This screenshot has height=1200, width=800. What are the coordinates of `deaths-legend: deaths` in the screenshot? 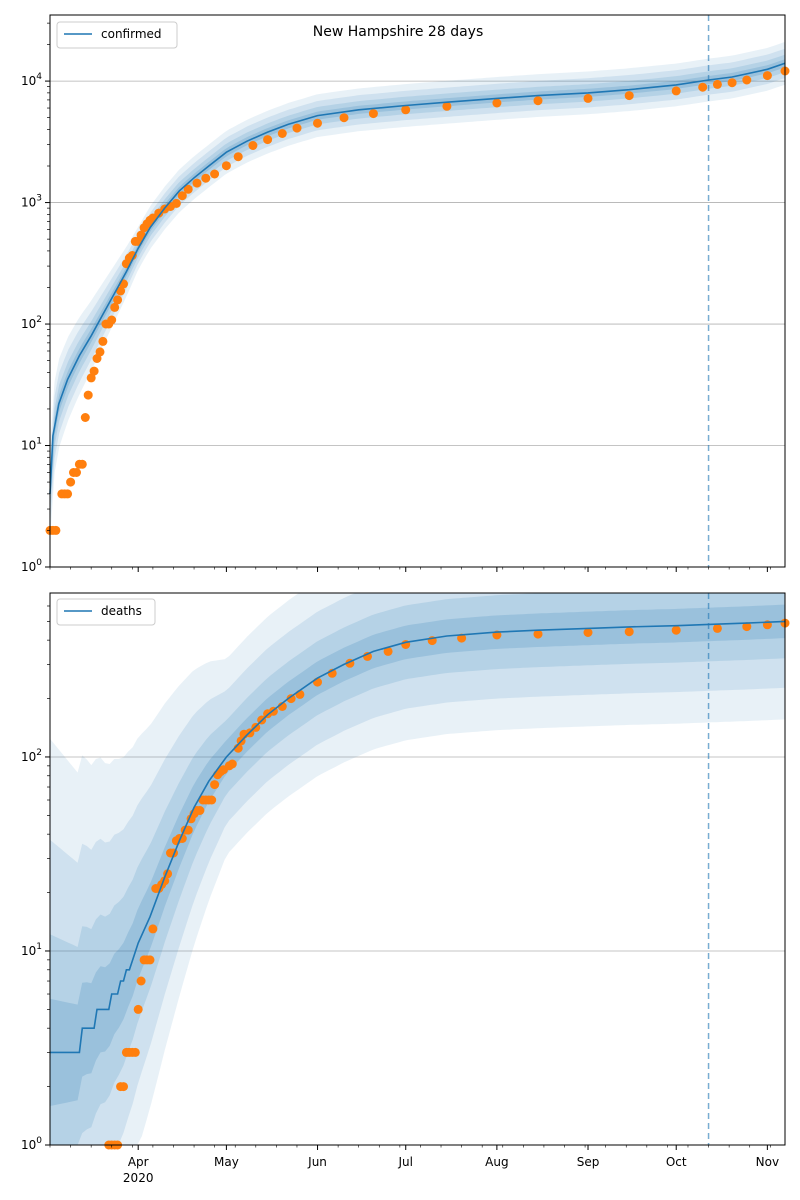 It's located at (106, 612).